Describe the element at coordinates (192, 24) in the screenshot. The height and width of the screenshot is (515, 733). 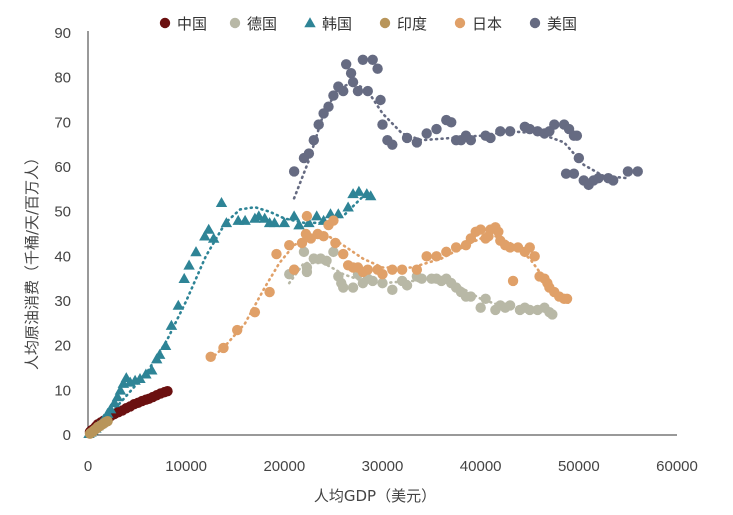
I see `legend-label: 中国` at that location.